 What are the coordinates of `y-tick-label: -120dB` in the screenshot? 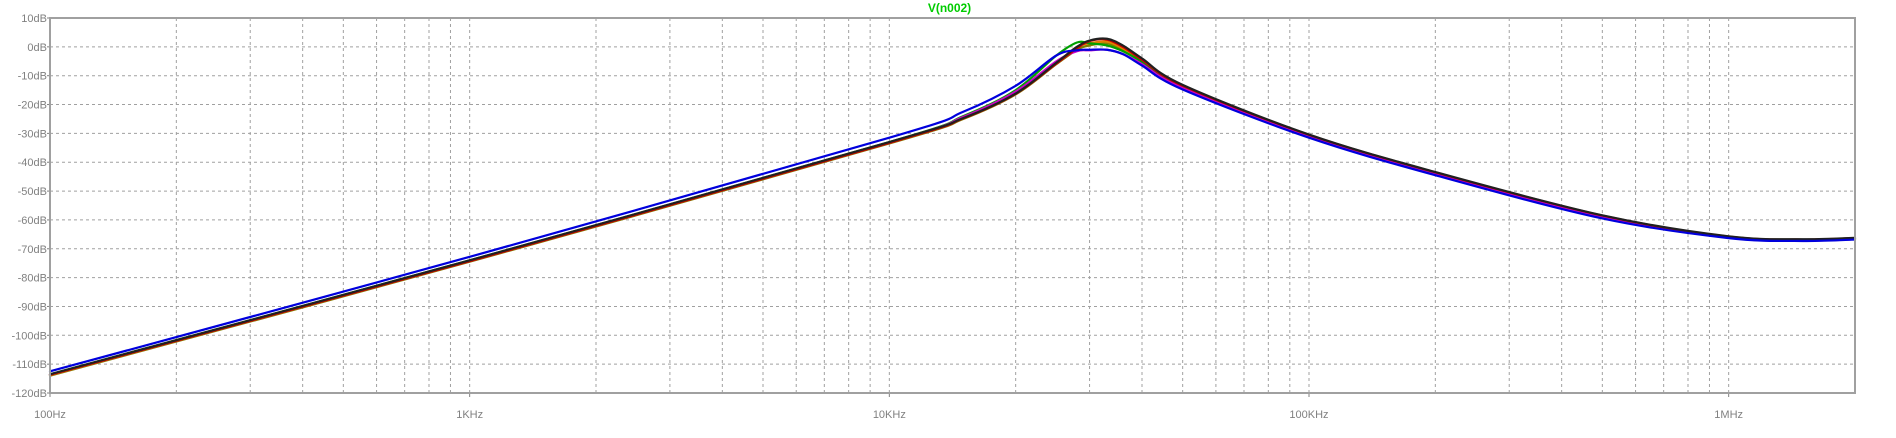 It's located at (29, 394).